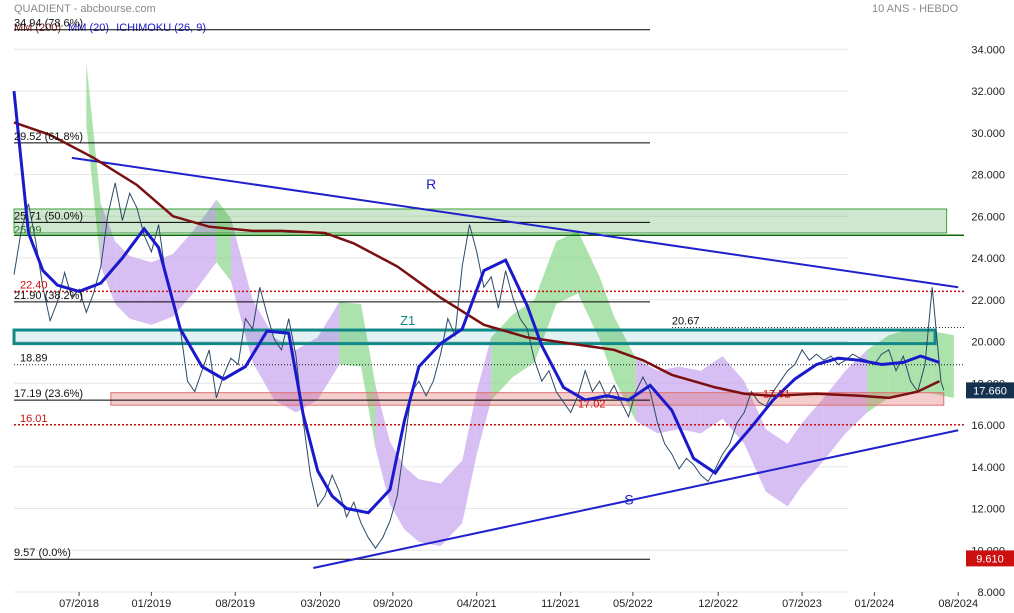 This screenshot has width=1014, height=613. Describe the element at coordinates (777, 395) in the screenshot. I see `red-annotation: 17.51` at that location.